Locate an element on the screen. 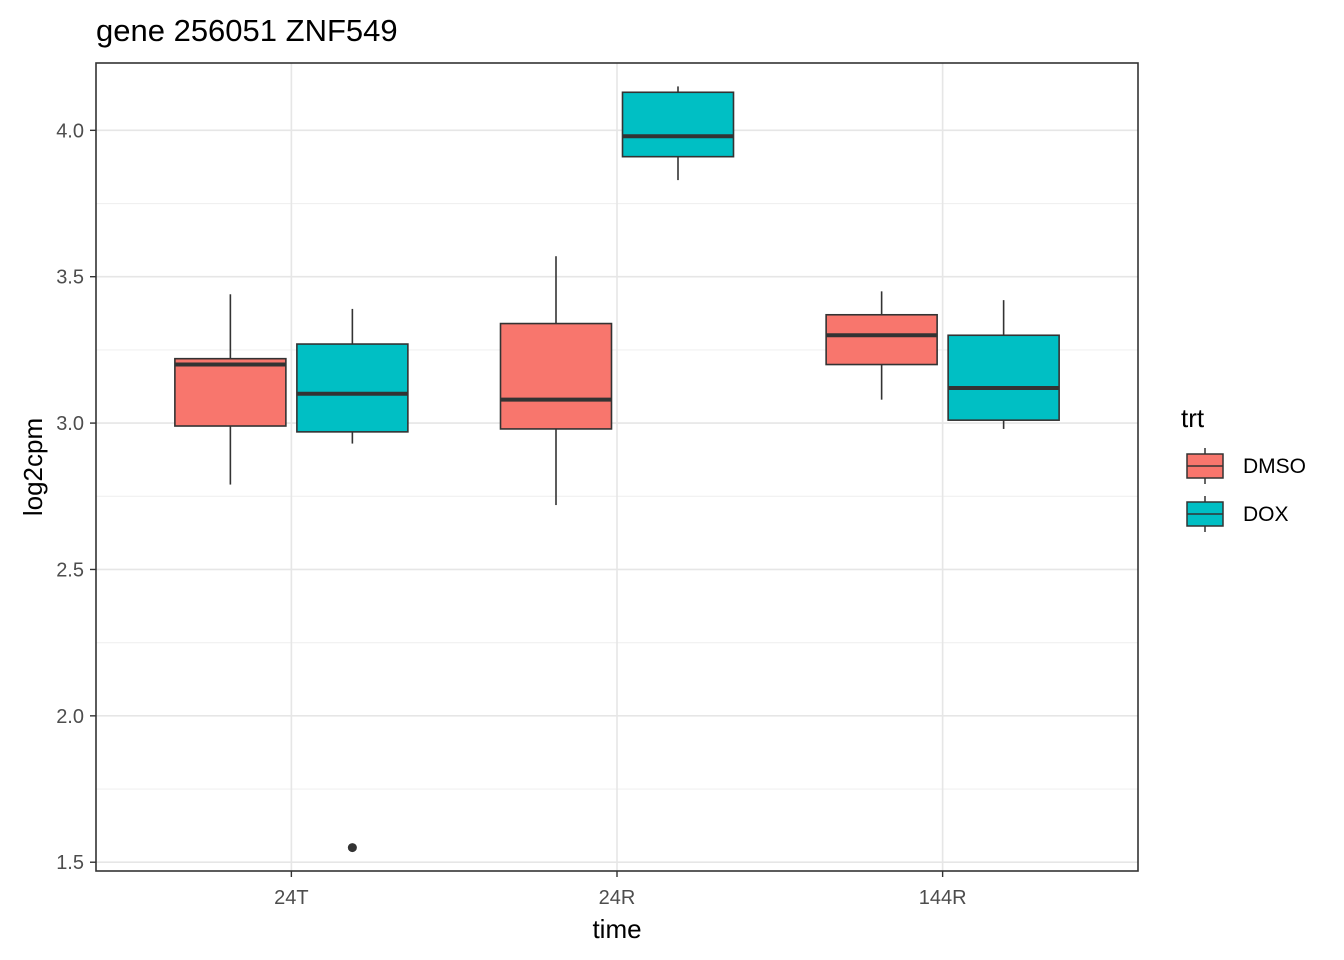 This screenshot has width=1344, height=960. box-dmso-24r is located at coordinates (556, 381).